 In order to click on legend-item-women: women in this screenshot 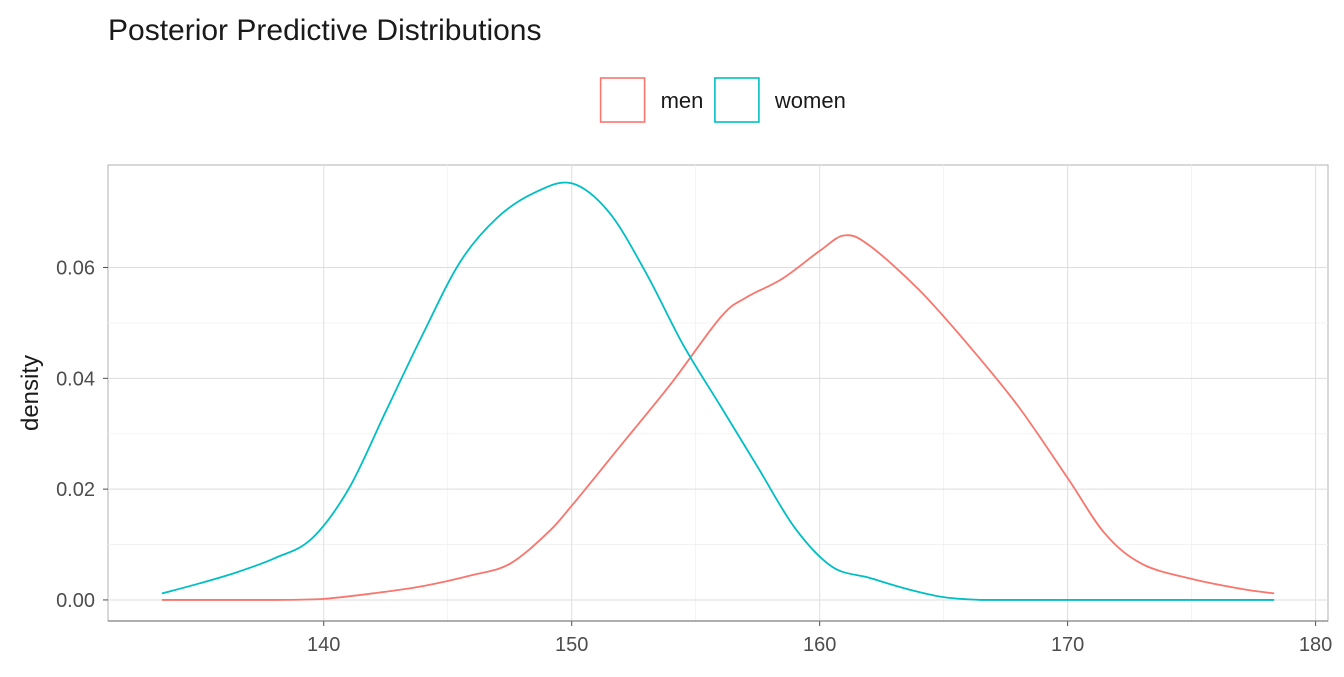, I will do `click(780, 100)`.